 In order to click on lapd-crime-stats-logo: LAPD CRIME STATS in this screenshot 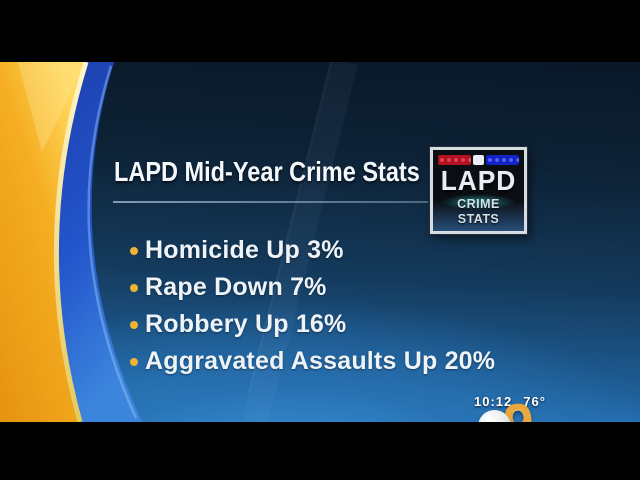, I will do `click(478, 190)`.